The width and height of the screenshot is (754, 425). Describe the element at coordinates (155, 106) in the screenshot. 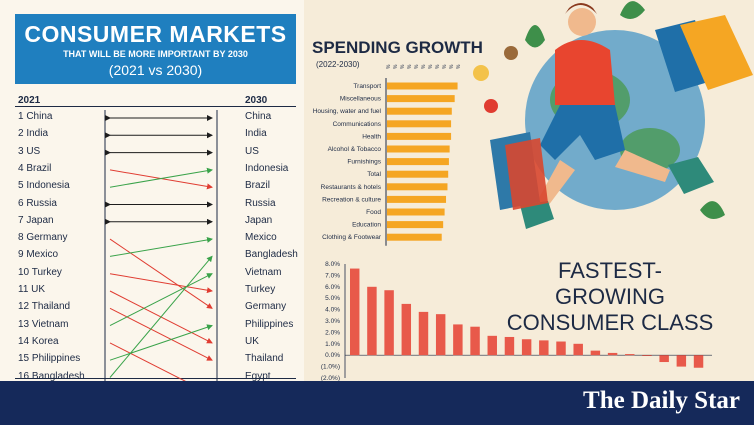

I see `header-rule` at that location.